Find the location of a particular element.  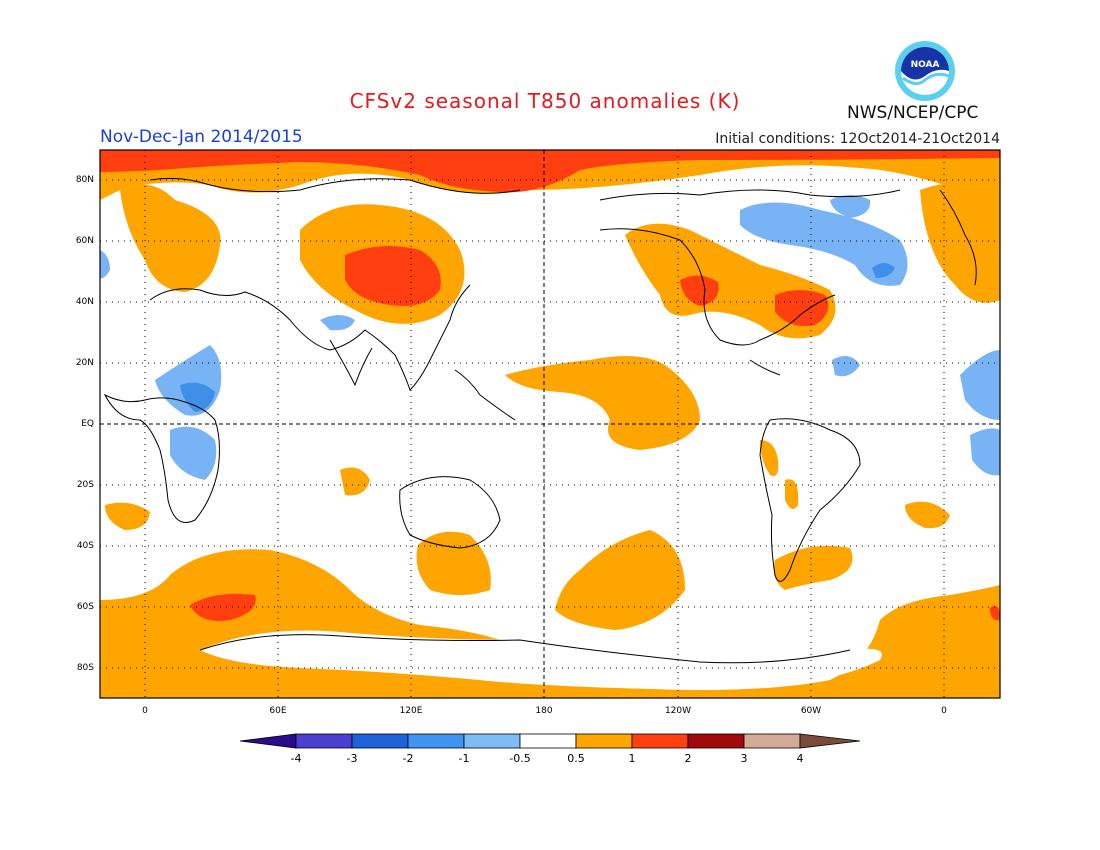

lon-label: 180 is located at coordinates (544, 711).